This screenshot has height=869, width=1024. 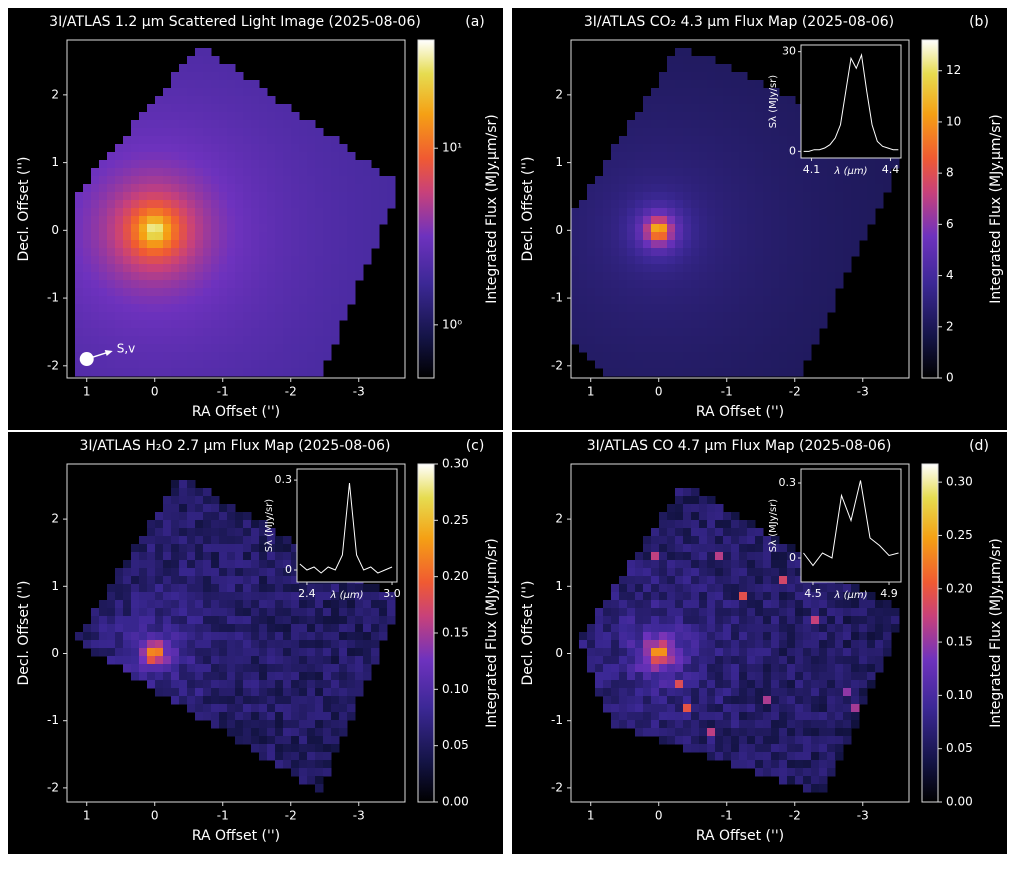 What do you see at coordinates (455, 633) in the screenshot?
I see `colorbar-tick-label: 0.15` at bounding box center [455, 633].